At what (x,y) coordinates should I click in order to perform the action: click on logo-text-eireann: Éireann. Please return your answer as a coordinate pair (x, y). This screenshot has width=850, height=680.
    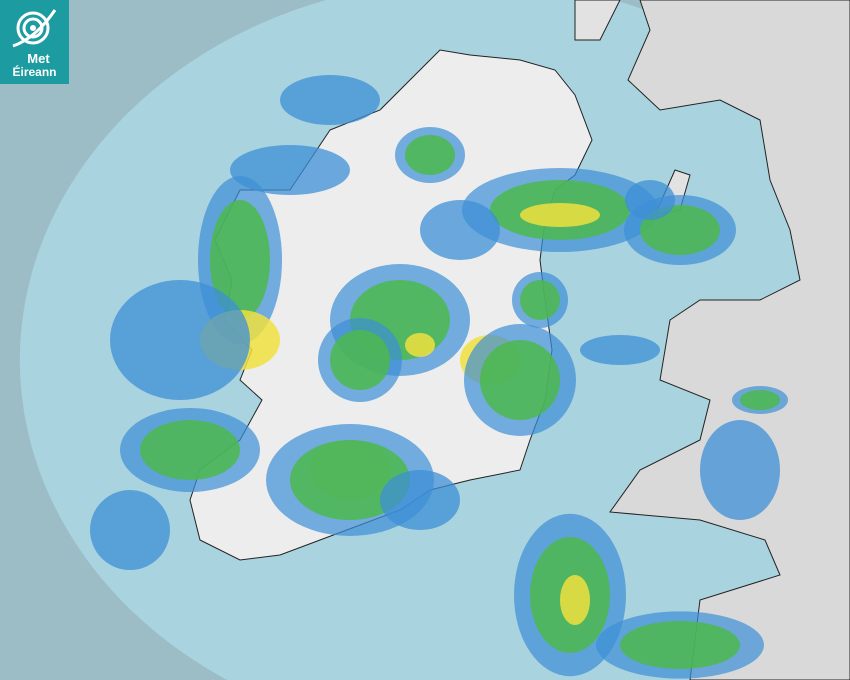
    Looking at the image, I should click on (34, 72).